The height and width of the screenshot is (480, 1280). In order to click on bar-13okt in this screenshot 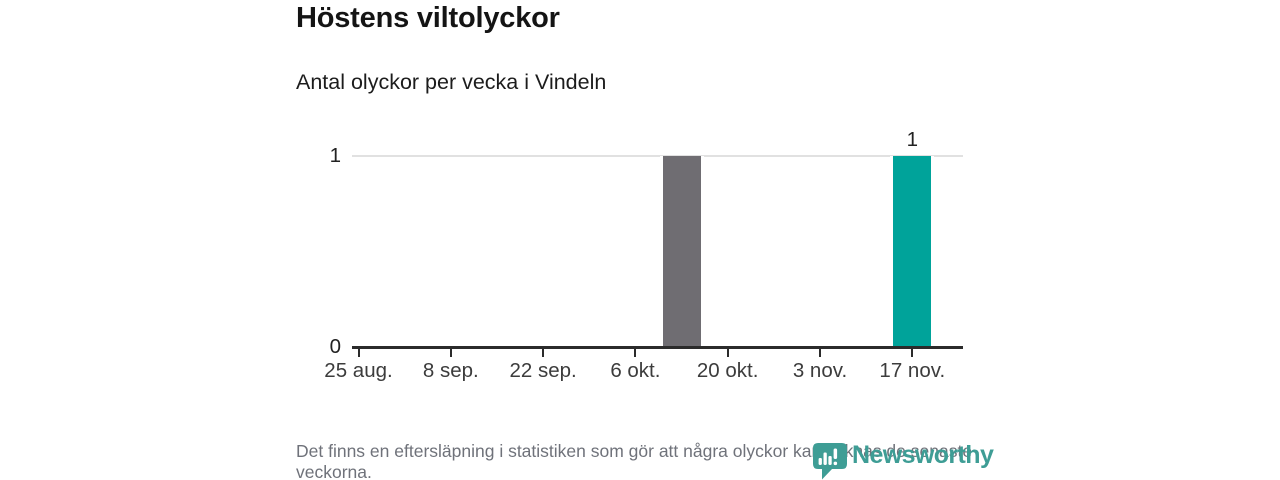, I will do `click(681, 251)`.